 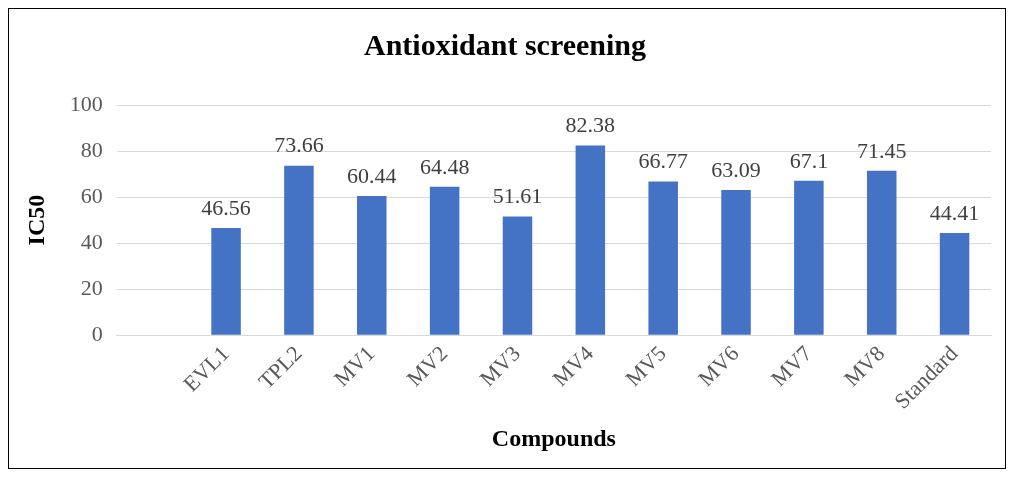 I want to click on chart-title: Antioxidant screening, so click(x=505, y=44).